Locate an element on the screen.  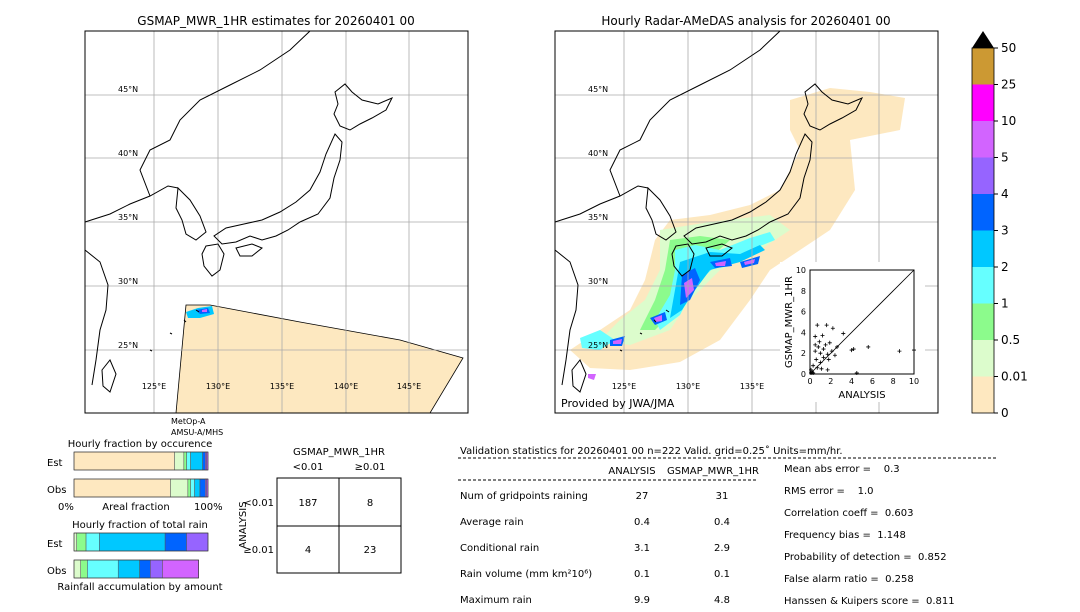
stat-analysis-value: 0.1 is located at coordinates (642, 574).